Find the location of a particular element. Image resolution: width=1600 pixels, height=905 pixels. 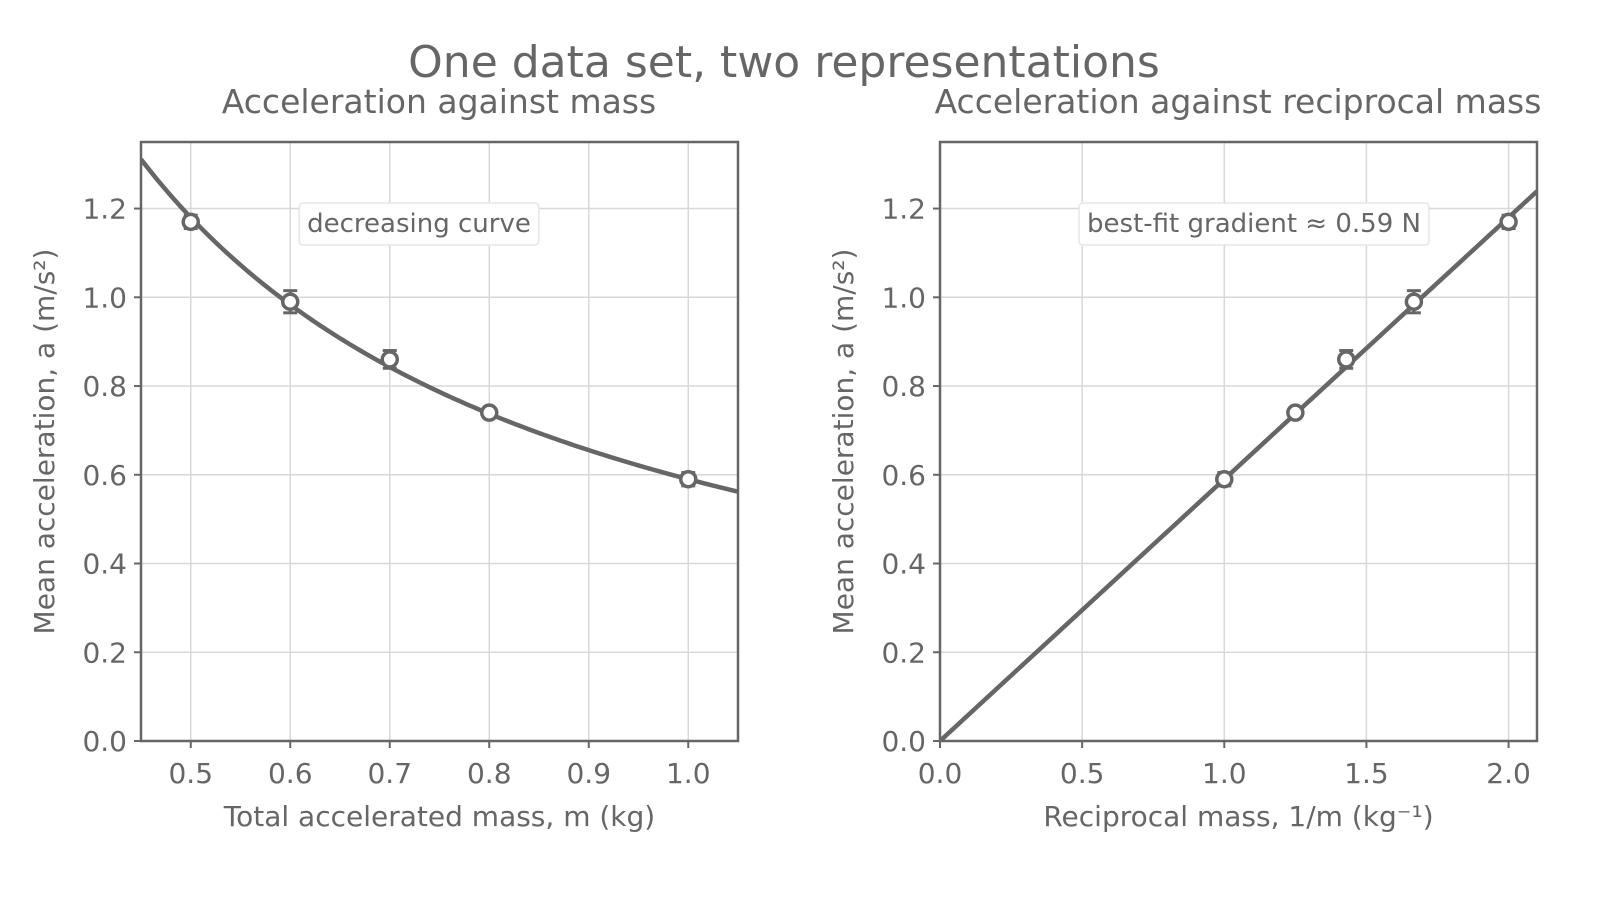

annotation: decreasing curve is located at coordinates (419, 224).